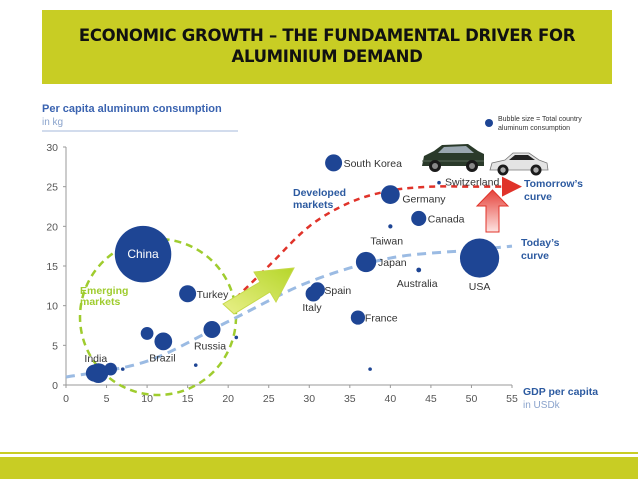  I want to click on bubble-brazil, so click(163, 341).